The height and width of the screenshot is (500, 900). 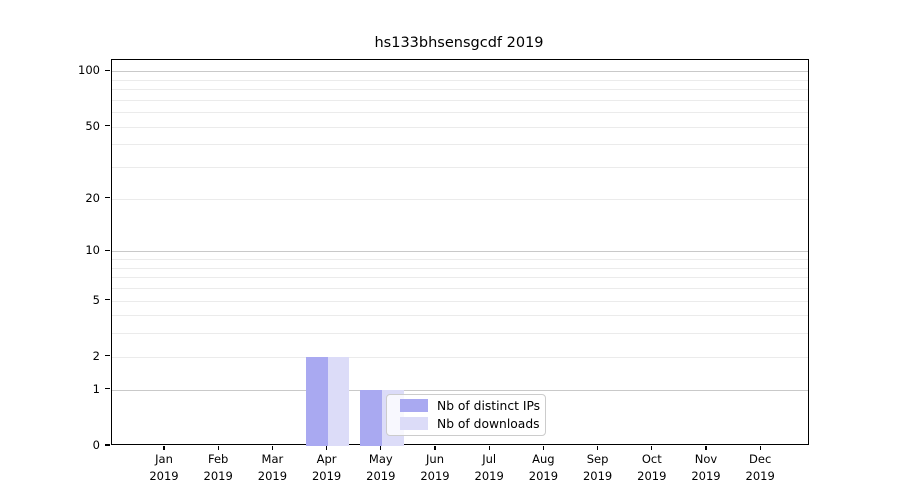 I want to click on x-tick-label-dec: Dec 2019, so click(x=760, y=467).